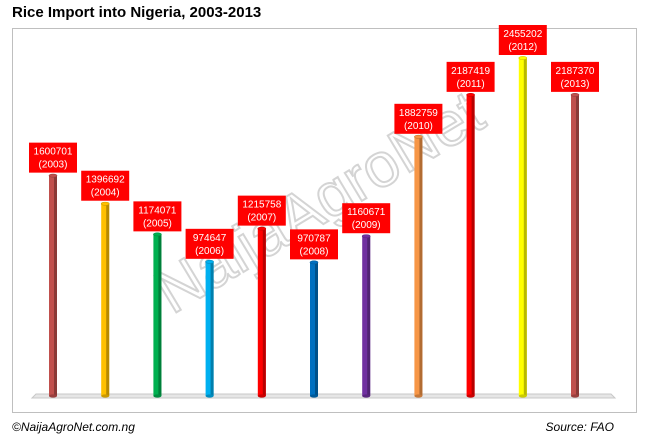 This screenshot has width=651, height=441. I want to click on data-label-year: (2011), so click(471, 84).